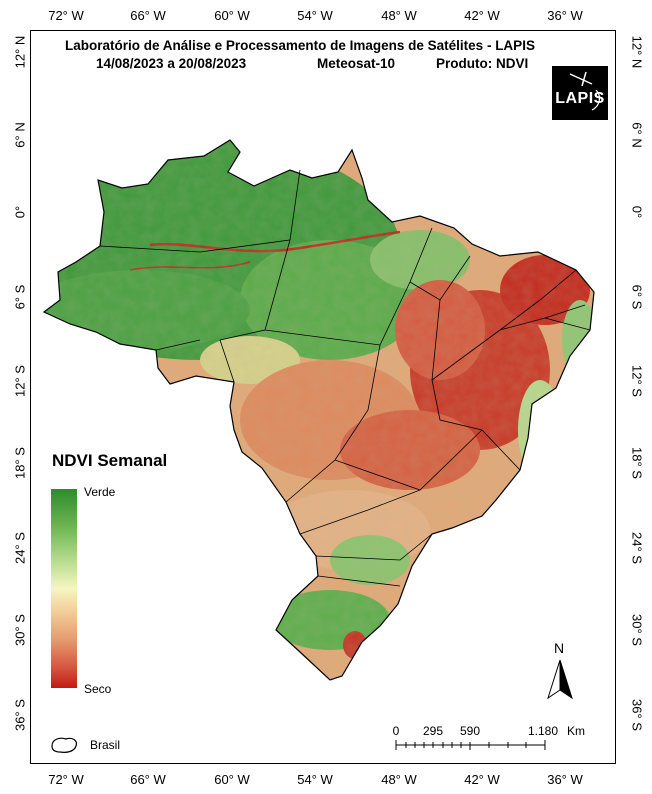  Describe the element at coordinates (433, 731) in the screenshot. I see `scale-tick-label: 295` at that location.